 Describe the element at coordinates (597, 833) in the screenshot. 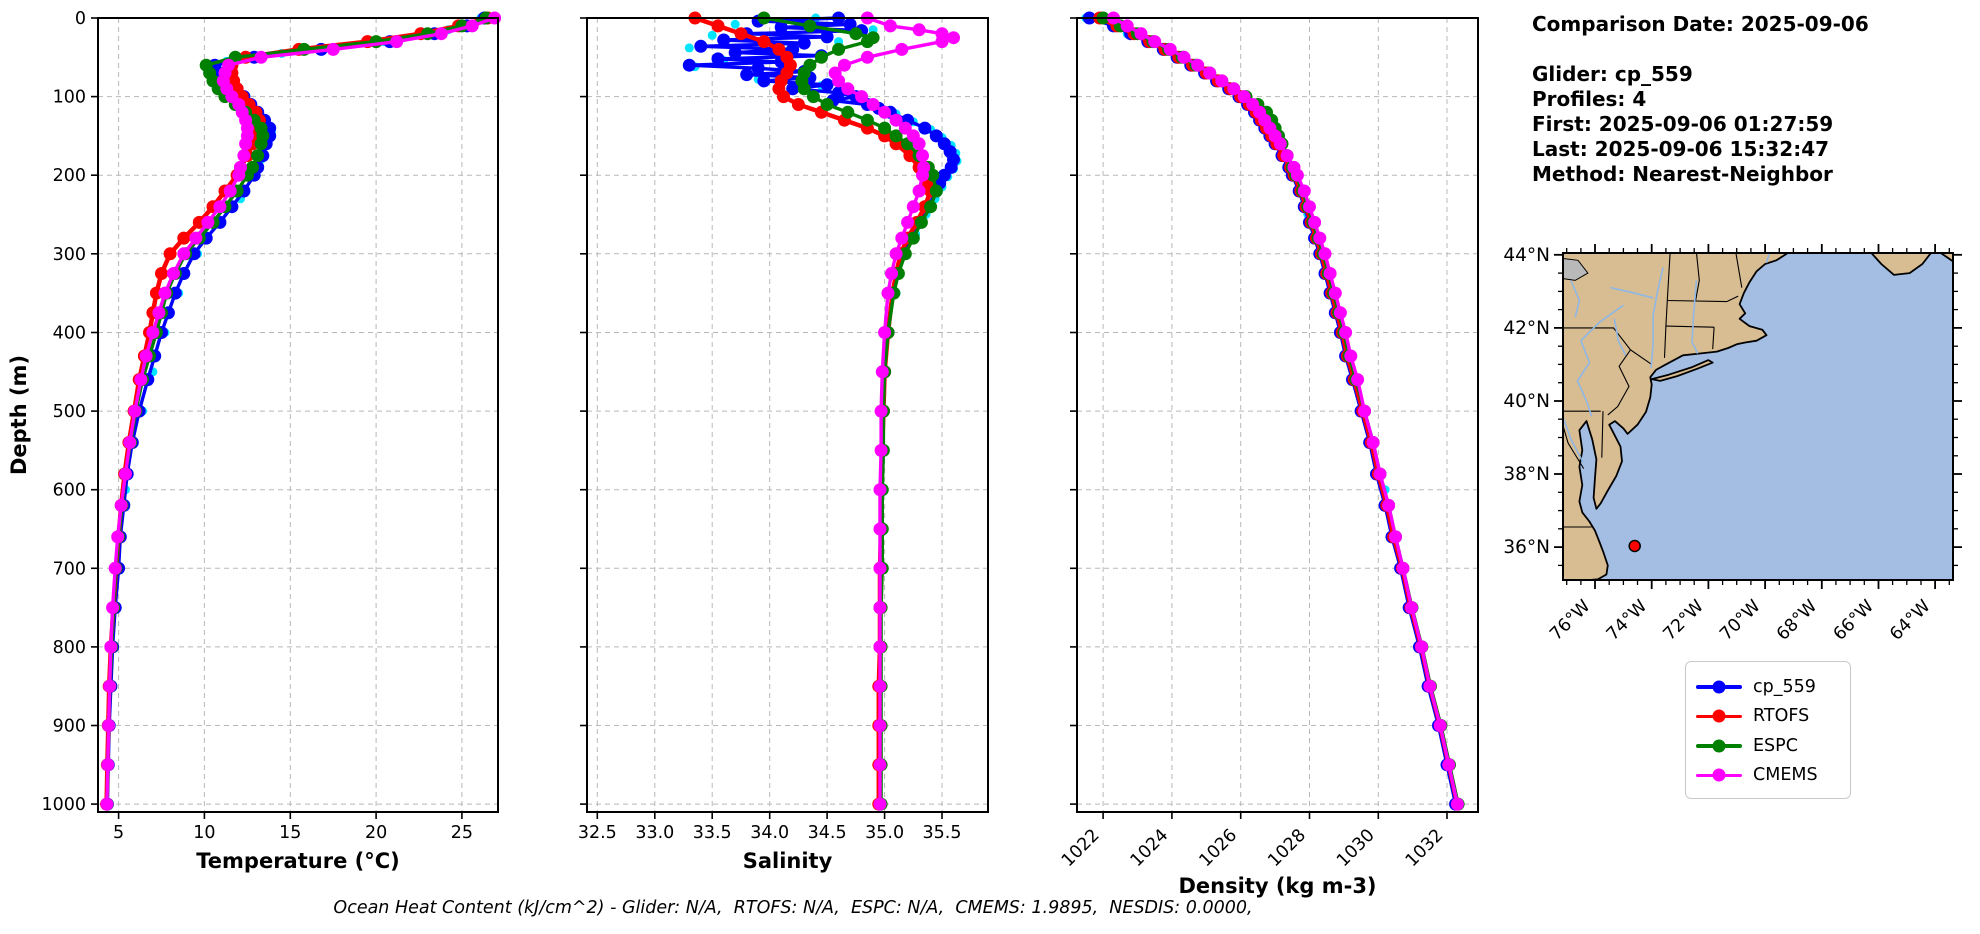

I see `x-tick-label: 32.5` at that location.